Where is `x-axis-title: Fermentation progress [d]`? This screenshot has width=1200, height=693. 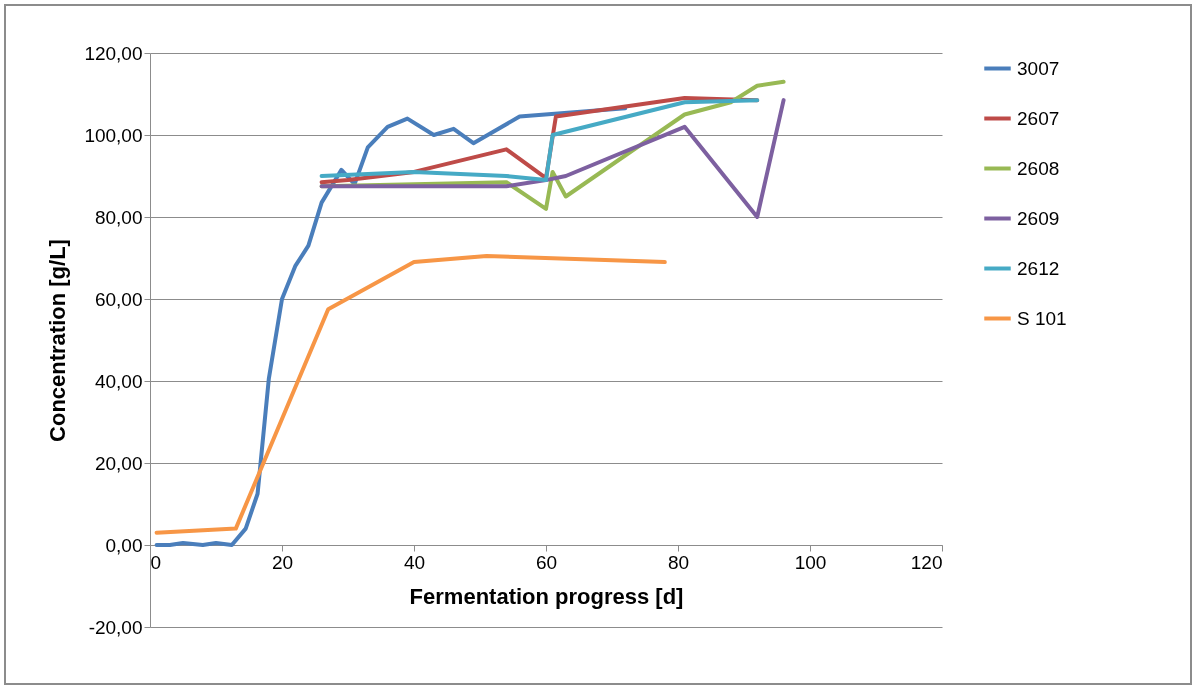 x-axis-title: Fermentation progress [d] is located at coordinates (546, 596).